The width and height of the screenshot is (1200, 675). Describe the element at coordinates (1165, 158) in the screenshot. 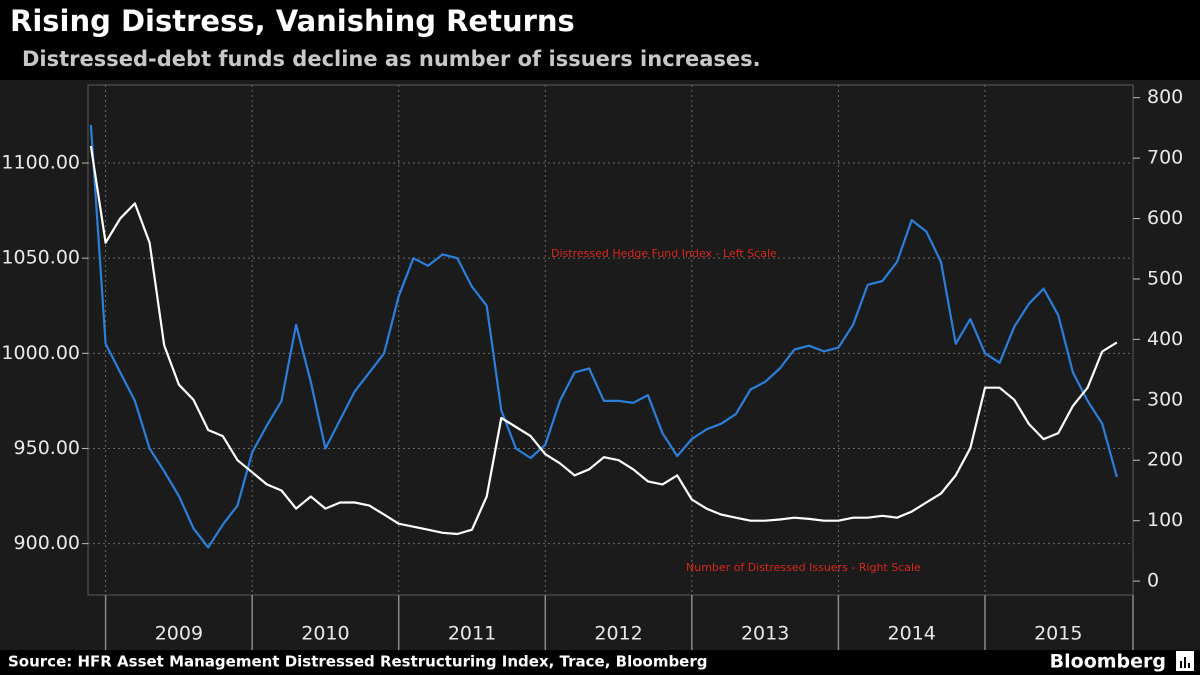

I see `y2-tick-label: 700` at that location.